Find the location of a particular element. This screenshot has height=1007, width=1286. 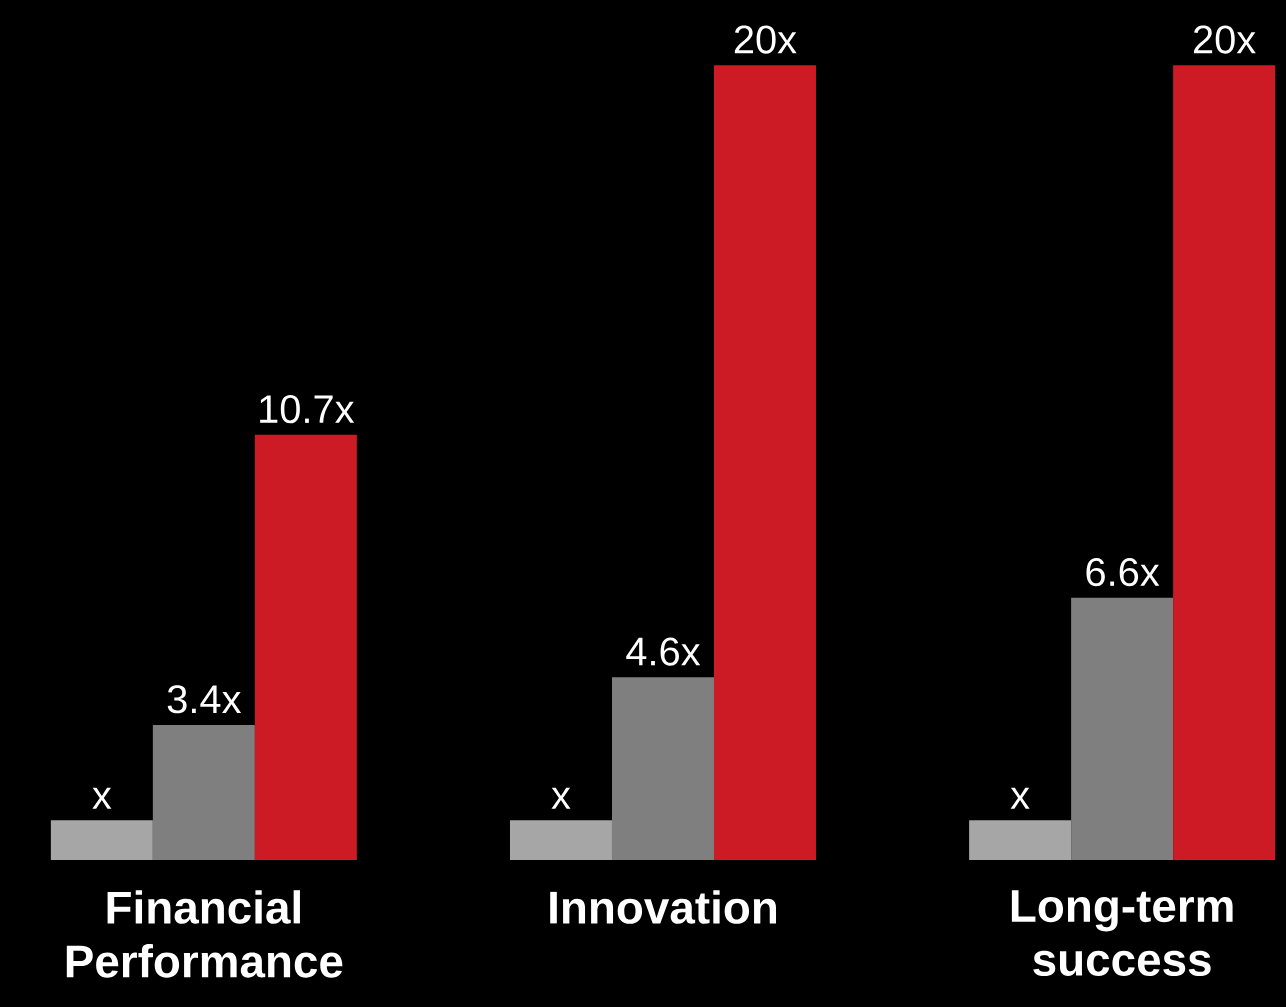

data-label: 10.7x is located at coordinates (307, 409).